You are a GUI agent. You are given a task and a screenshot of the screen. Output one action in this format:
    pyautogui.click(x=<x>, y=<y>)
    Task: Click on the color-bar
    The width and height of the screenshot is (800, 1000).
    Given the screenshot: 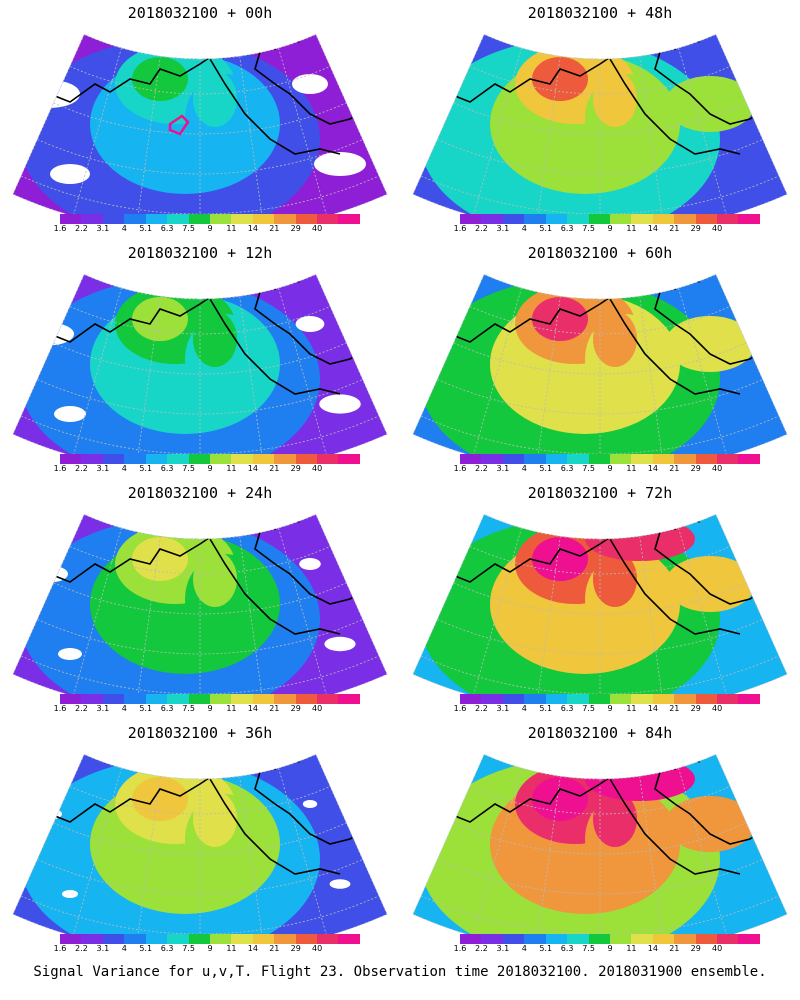 What is the action you would take?
    pyautogui.click(x=210, y=699)
    